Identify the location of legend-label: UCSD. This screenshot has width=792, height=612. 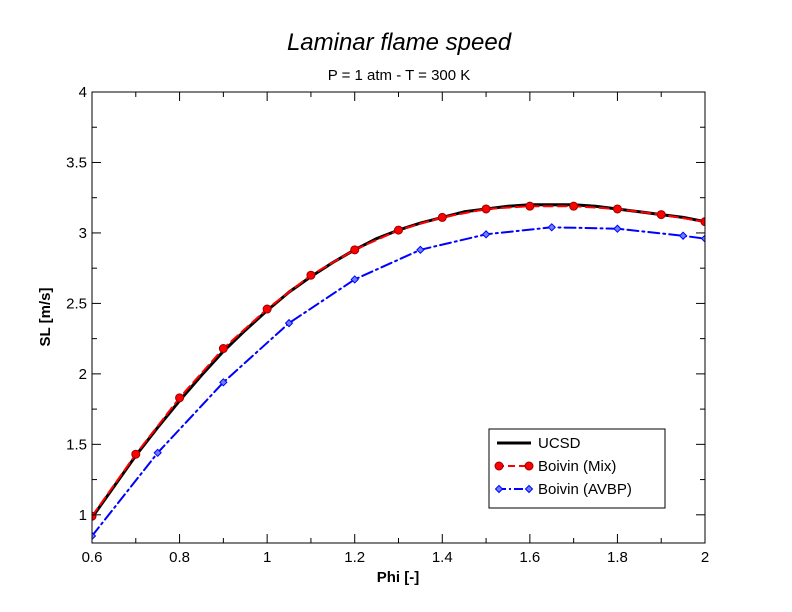
(559, 443).